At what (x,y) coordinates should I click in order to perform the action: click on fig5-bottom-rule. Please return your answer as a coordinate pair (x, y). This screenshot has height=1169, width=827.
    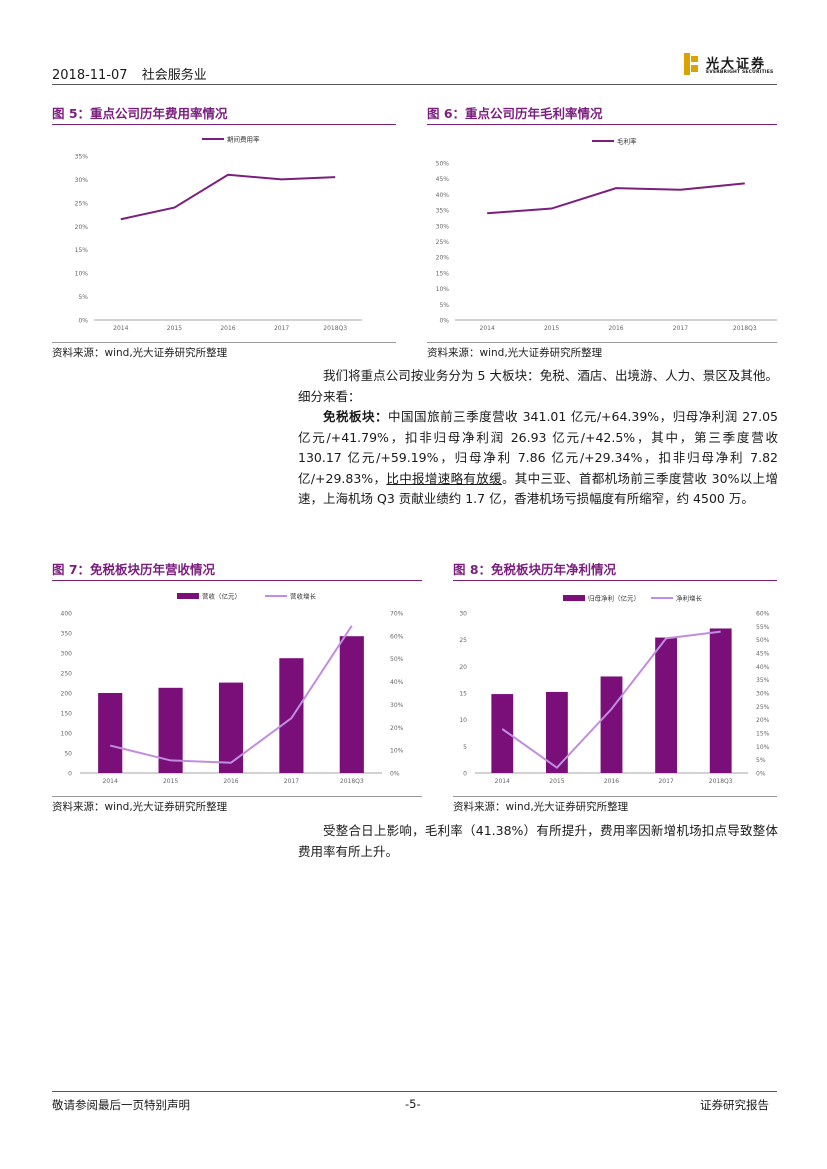
    Looking at the image, I should click on (224, 342).